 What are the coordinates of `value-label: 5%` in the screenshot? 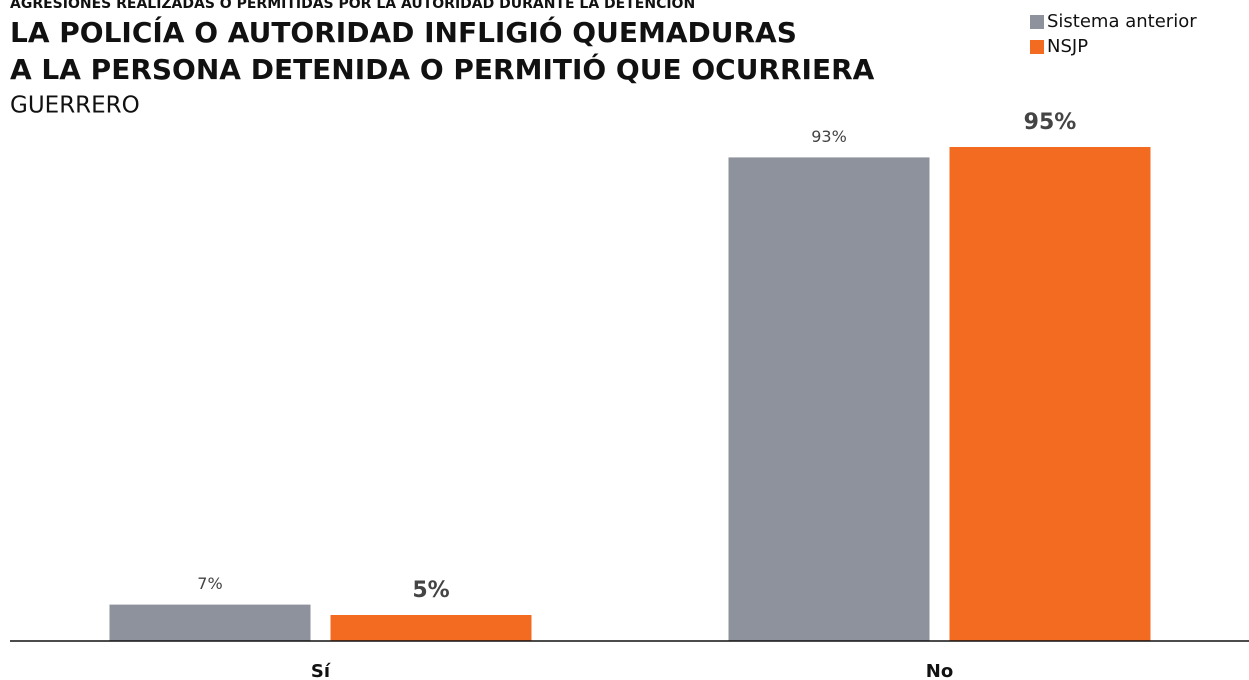 It's located at (430, 590).